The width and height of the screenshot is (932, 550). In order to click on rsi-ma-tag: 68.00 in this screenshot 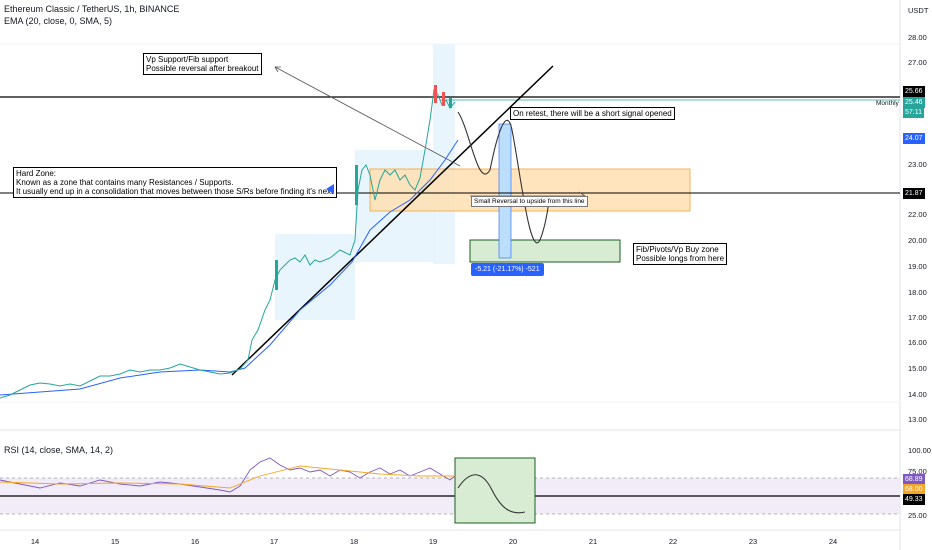, I will do `click(914, 489)`.